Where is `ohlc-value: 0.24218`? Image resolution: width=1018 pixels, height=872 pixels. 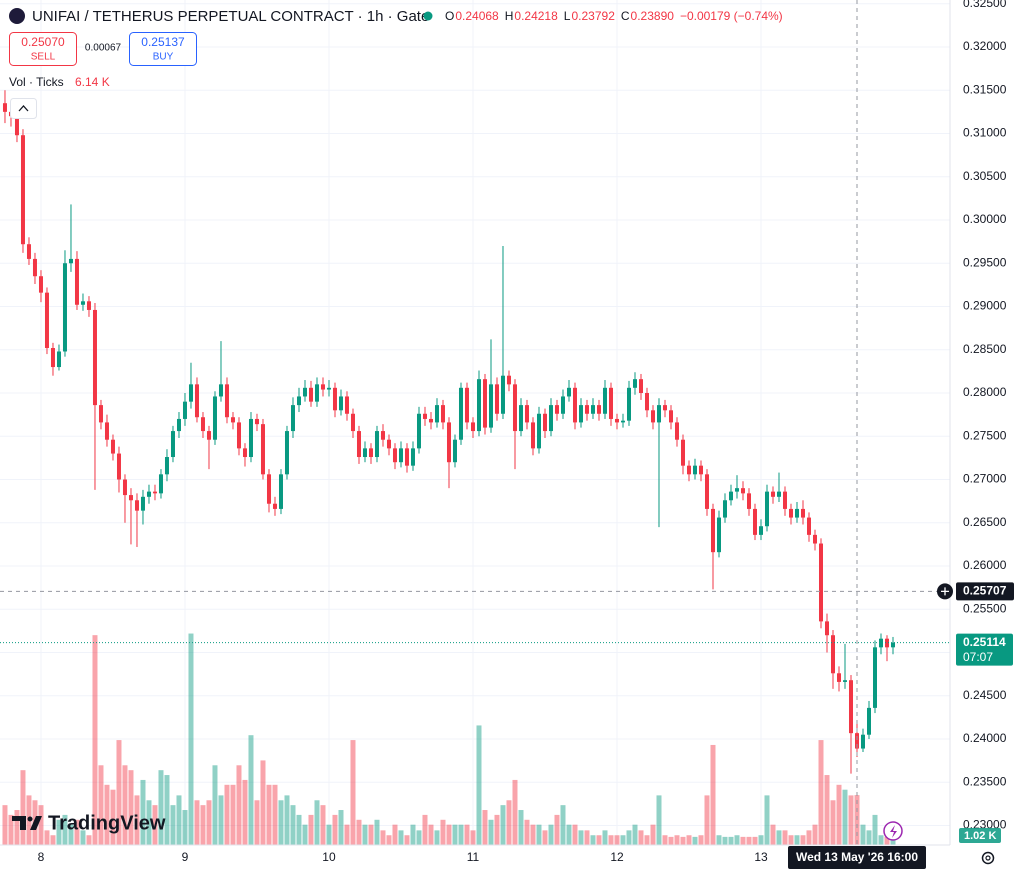 ohlc-value: 0.24218 is located at coordinates (536, 16).